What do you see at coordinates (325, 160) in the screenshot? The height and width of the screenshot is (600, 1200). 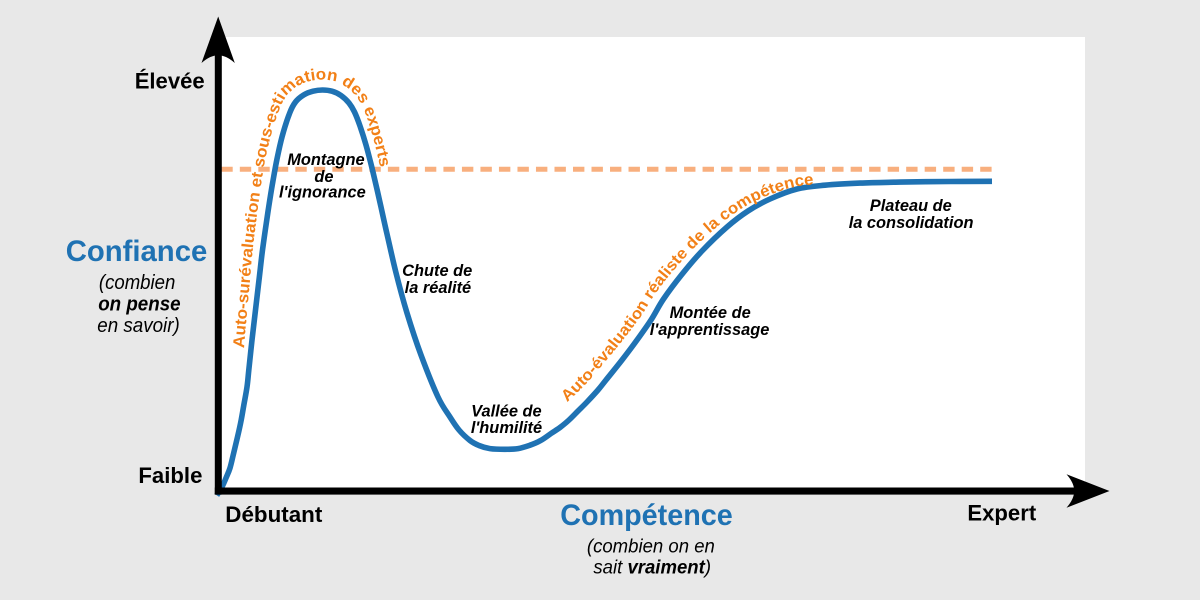 I see `svg-text: Montagne` at bounding box center [325, 160].